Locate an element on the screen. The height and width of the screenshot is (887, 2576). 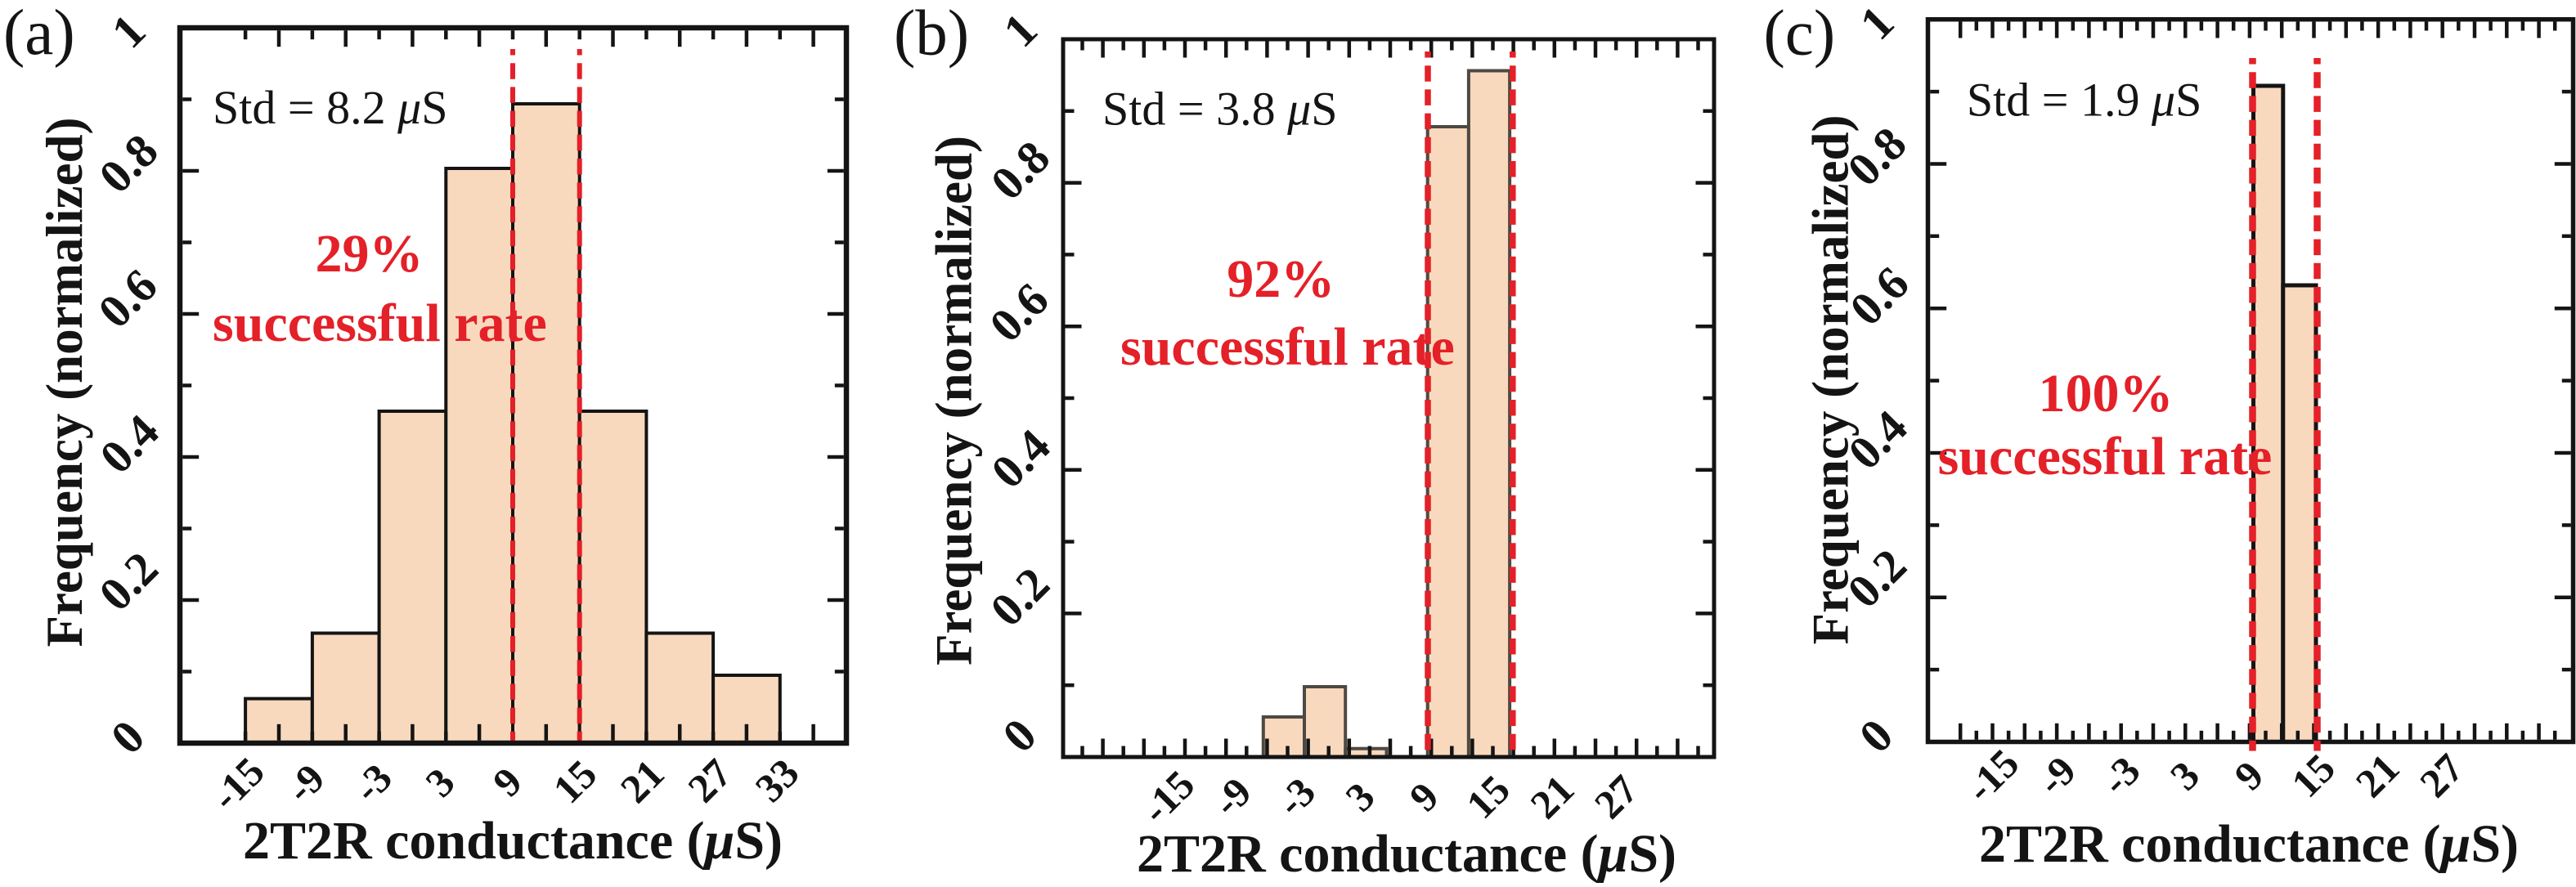
svg-text: Std = 1.9 μS is located at coordinates (2084, 100).